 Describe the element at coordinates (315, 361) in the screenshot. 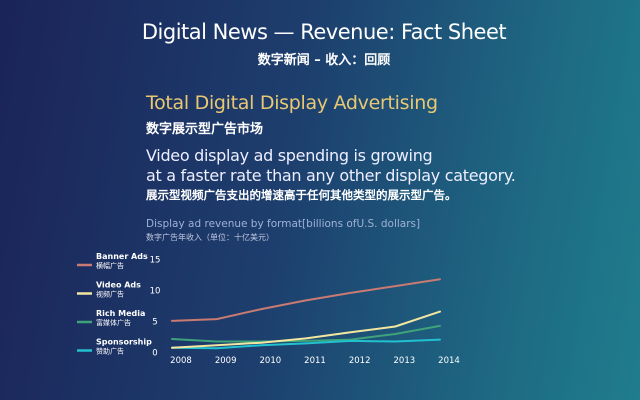

I see `x-tick-label: 2011` at that location.